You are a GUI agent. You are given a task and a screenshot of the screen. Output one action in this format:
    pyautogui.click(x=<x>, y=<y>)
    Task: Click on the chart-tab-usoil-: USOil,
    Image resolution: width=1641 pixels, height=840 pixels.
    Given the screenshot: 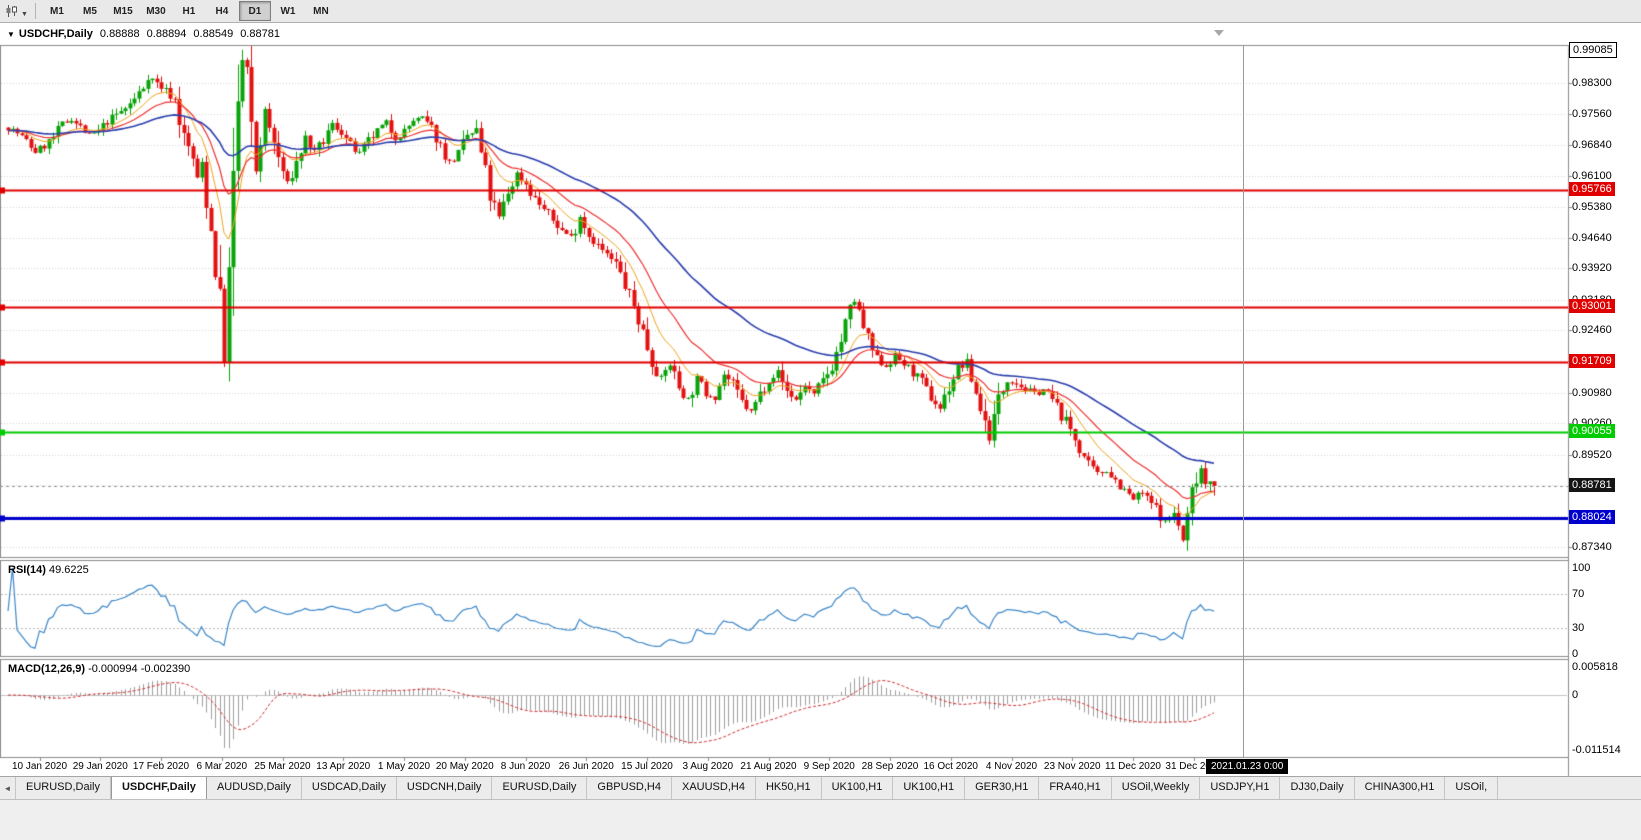 What is the action you would take?
    pyautogui.click(x=1472, y=788)
    